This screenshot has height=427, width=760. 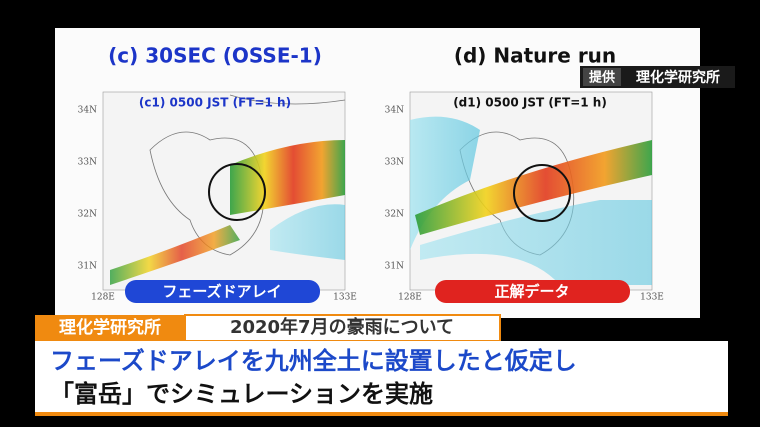 What do you see at coordinates (241, 394) in the screenshot?
I see `caption-line: 「富岳」でシミュレーションを実施` at bounding box center [241, 394].